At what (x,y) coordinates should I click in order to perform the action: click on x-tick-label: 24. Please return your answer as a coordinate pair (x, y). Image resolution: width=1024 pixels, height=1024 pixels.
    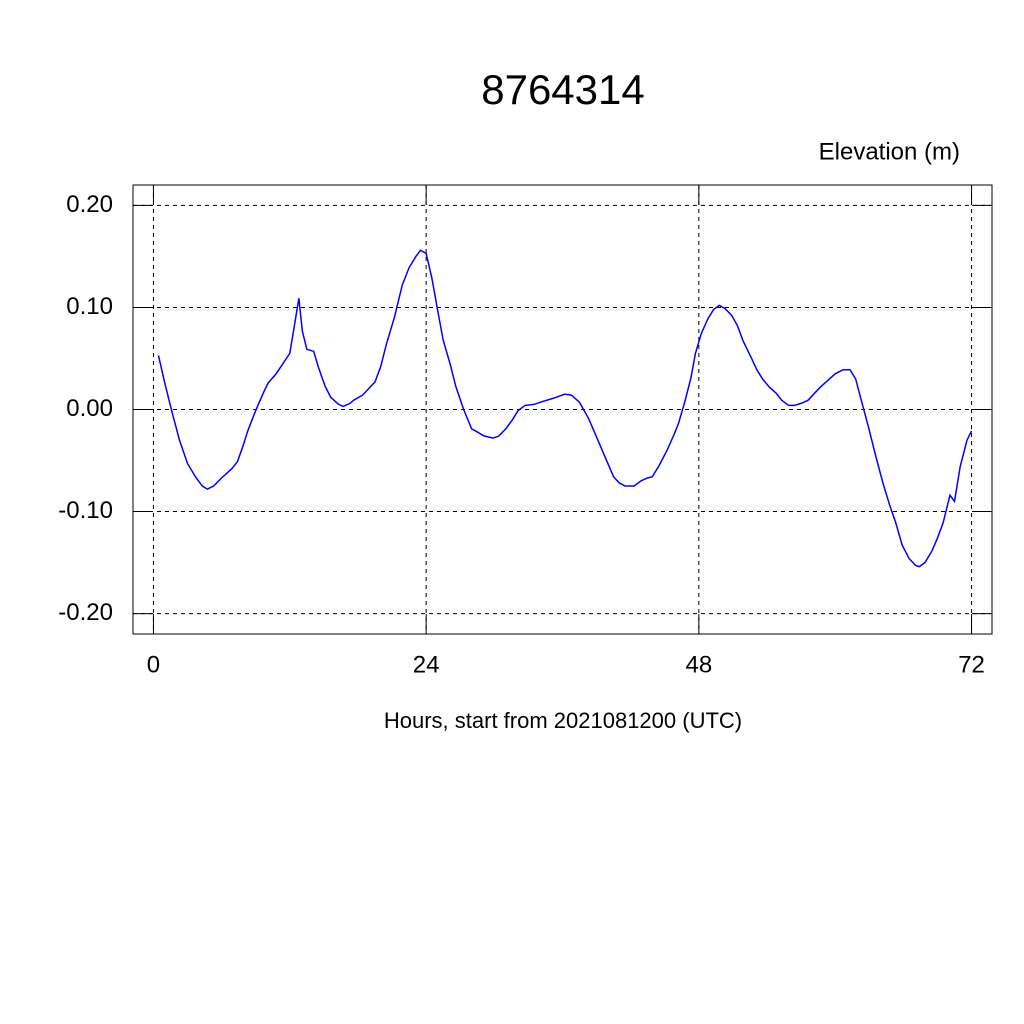
    Looking at the image, I should click on (426, 664).